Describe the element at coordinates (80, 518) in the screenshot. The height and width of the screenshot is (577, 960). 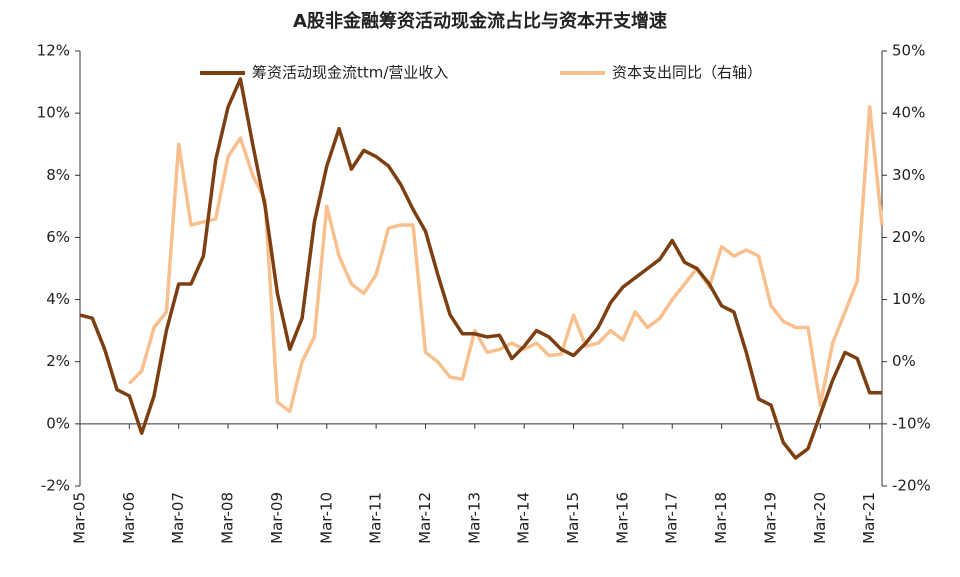
I see `x-tick-label: Mar-05` at that location.